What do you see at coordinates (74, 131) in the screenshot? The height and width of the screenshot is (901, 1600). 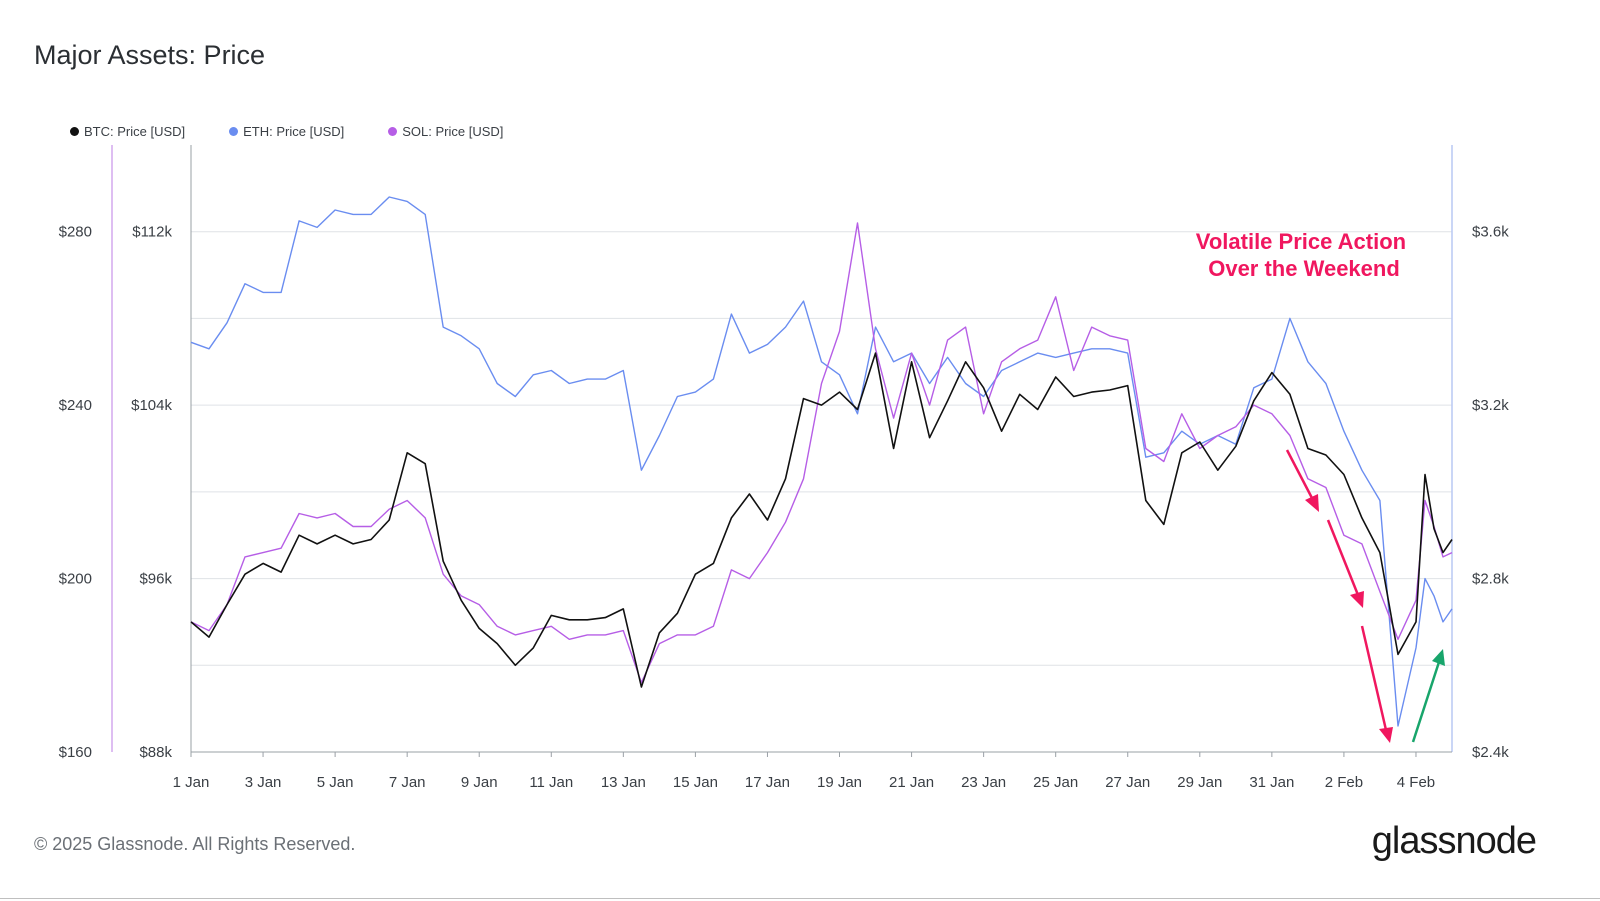 I see `legend-dot-btc` at bounding box center [74, 131].